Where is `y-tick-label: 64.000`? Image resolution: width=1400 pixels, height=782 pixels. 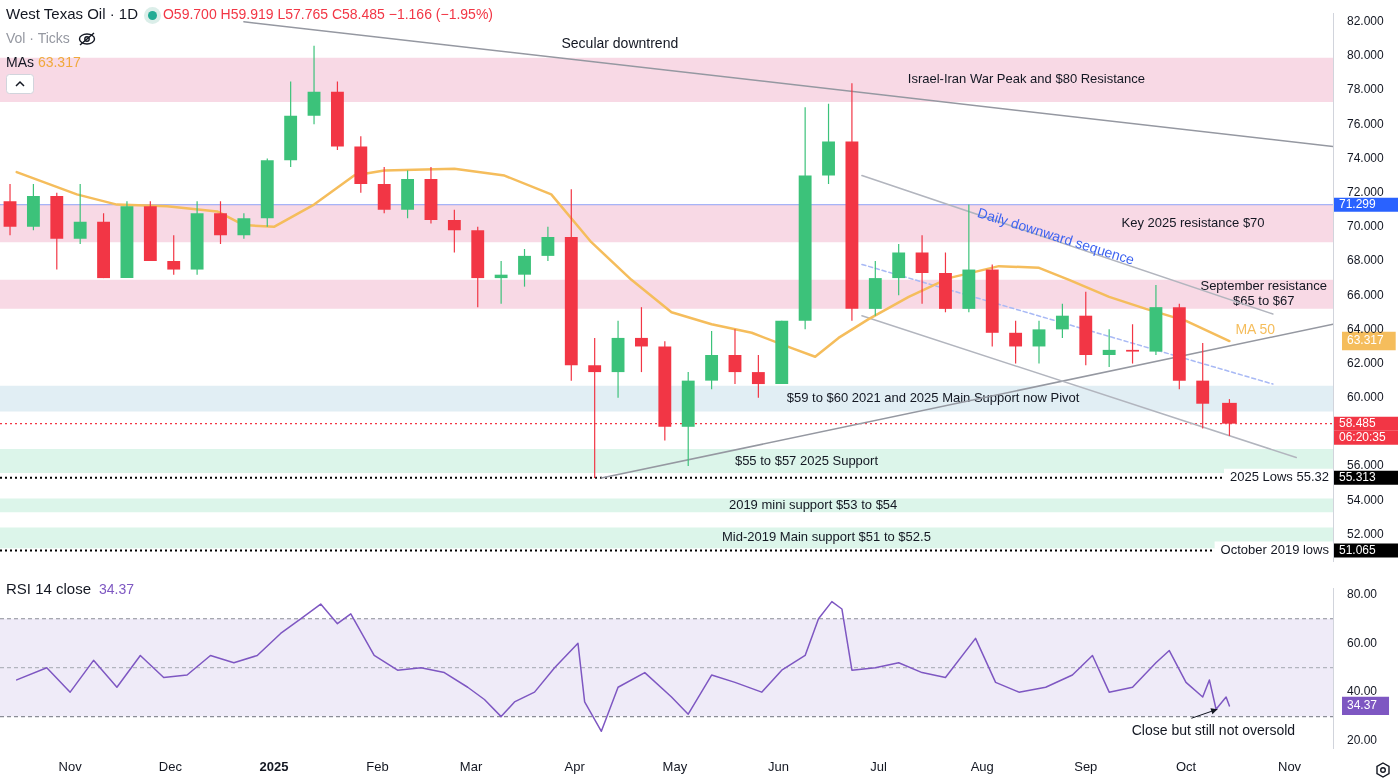
y-tick-label: 64.000 is located at coordinates (1366, 328).